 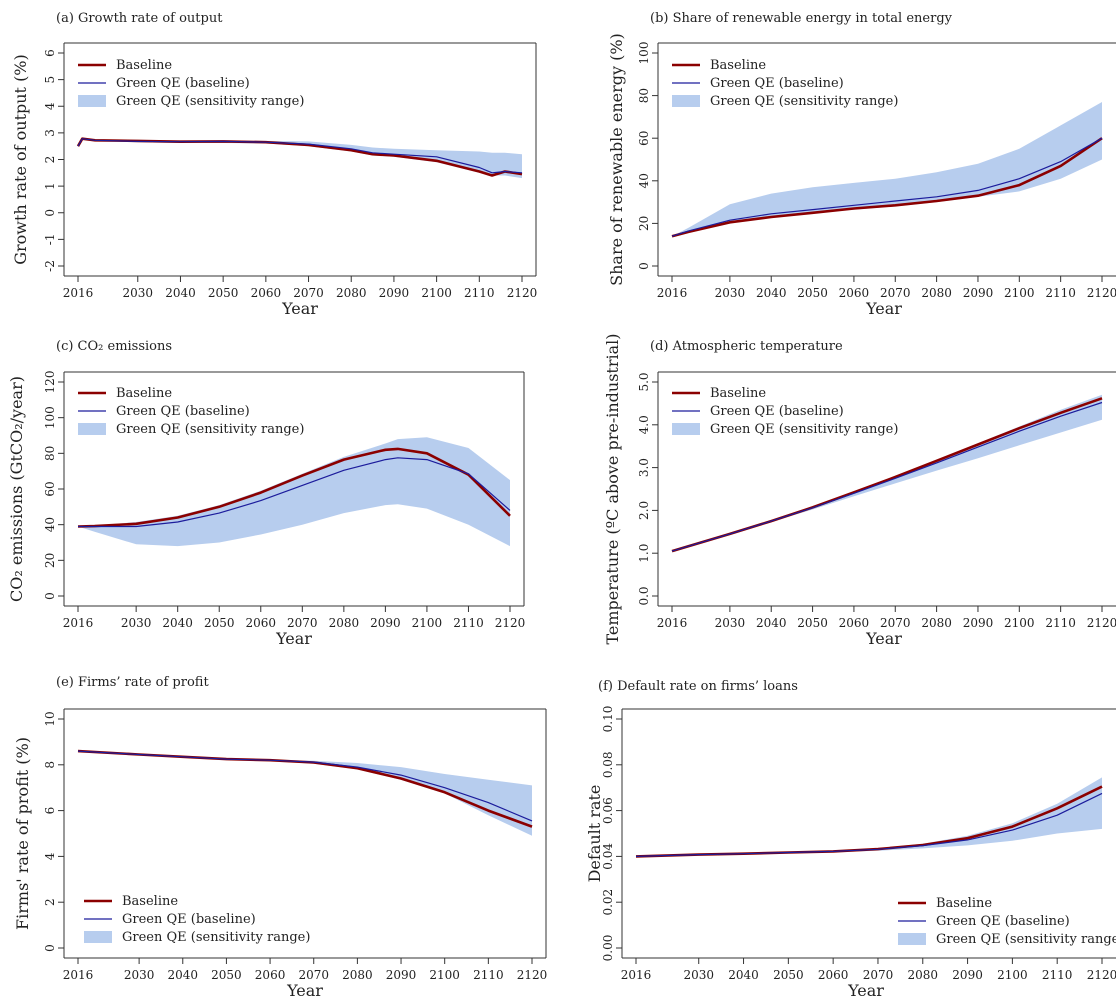 I want to click on y-tick-label: 5.0, so click(x=644, y=381).